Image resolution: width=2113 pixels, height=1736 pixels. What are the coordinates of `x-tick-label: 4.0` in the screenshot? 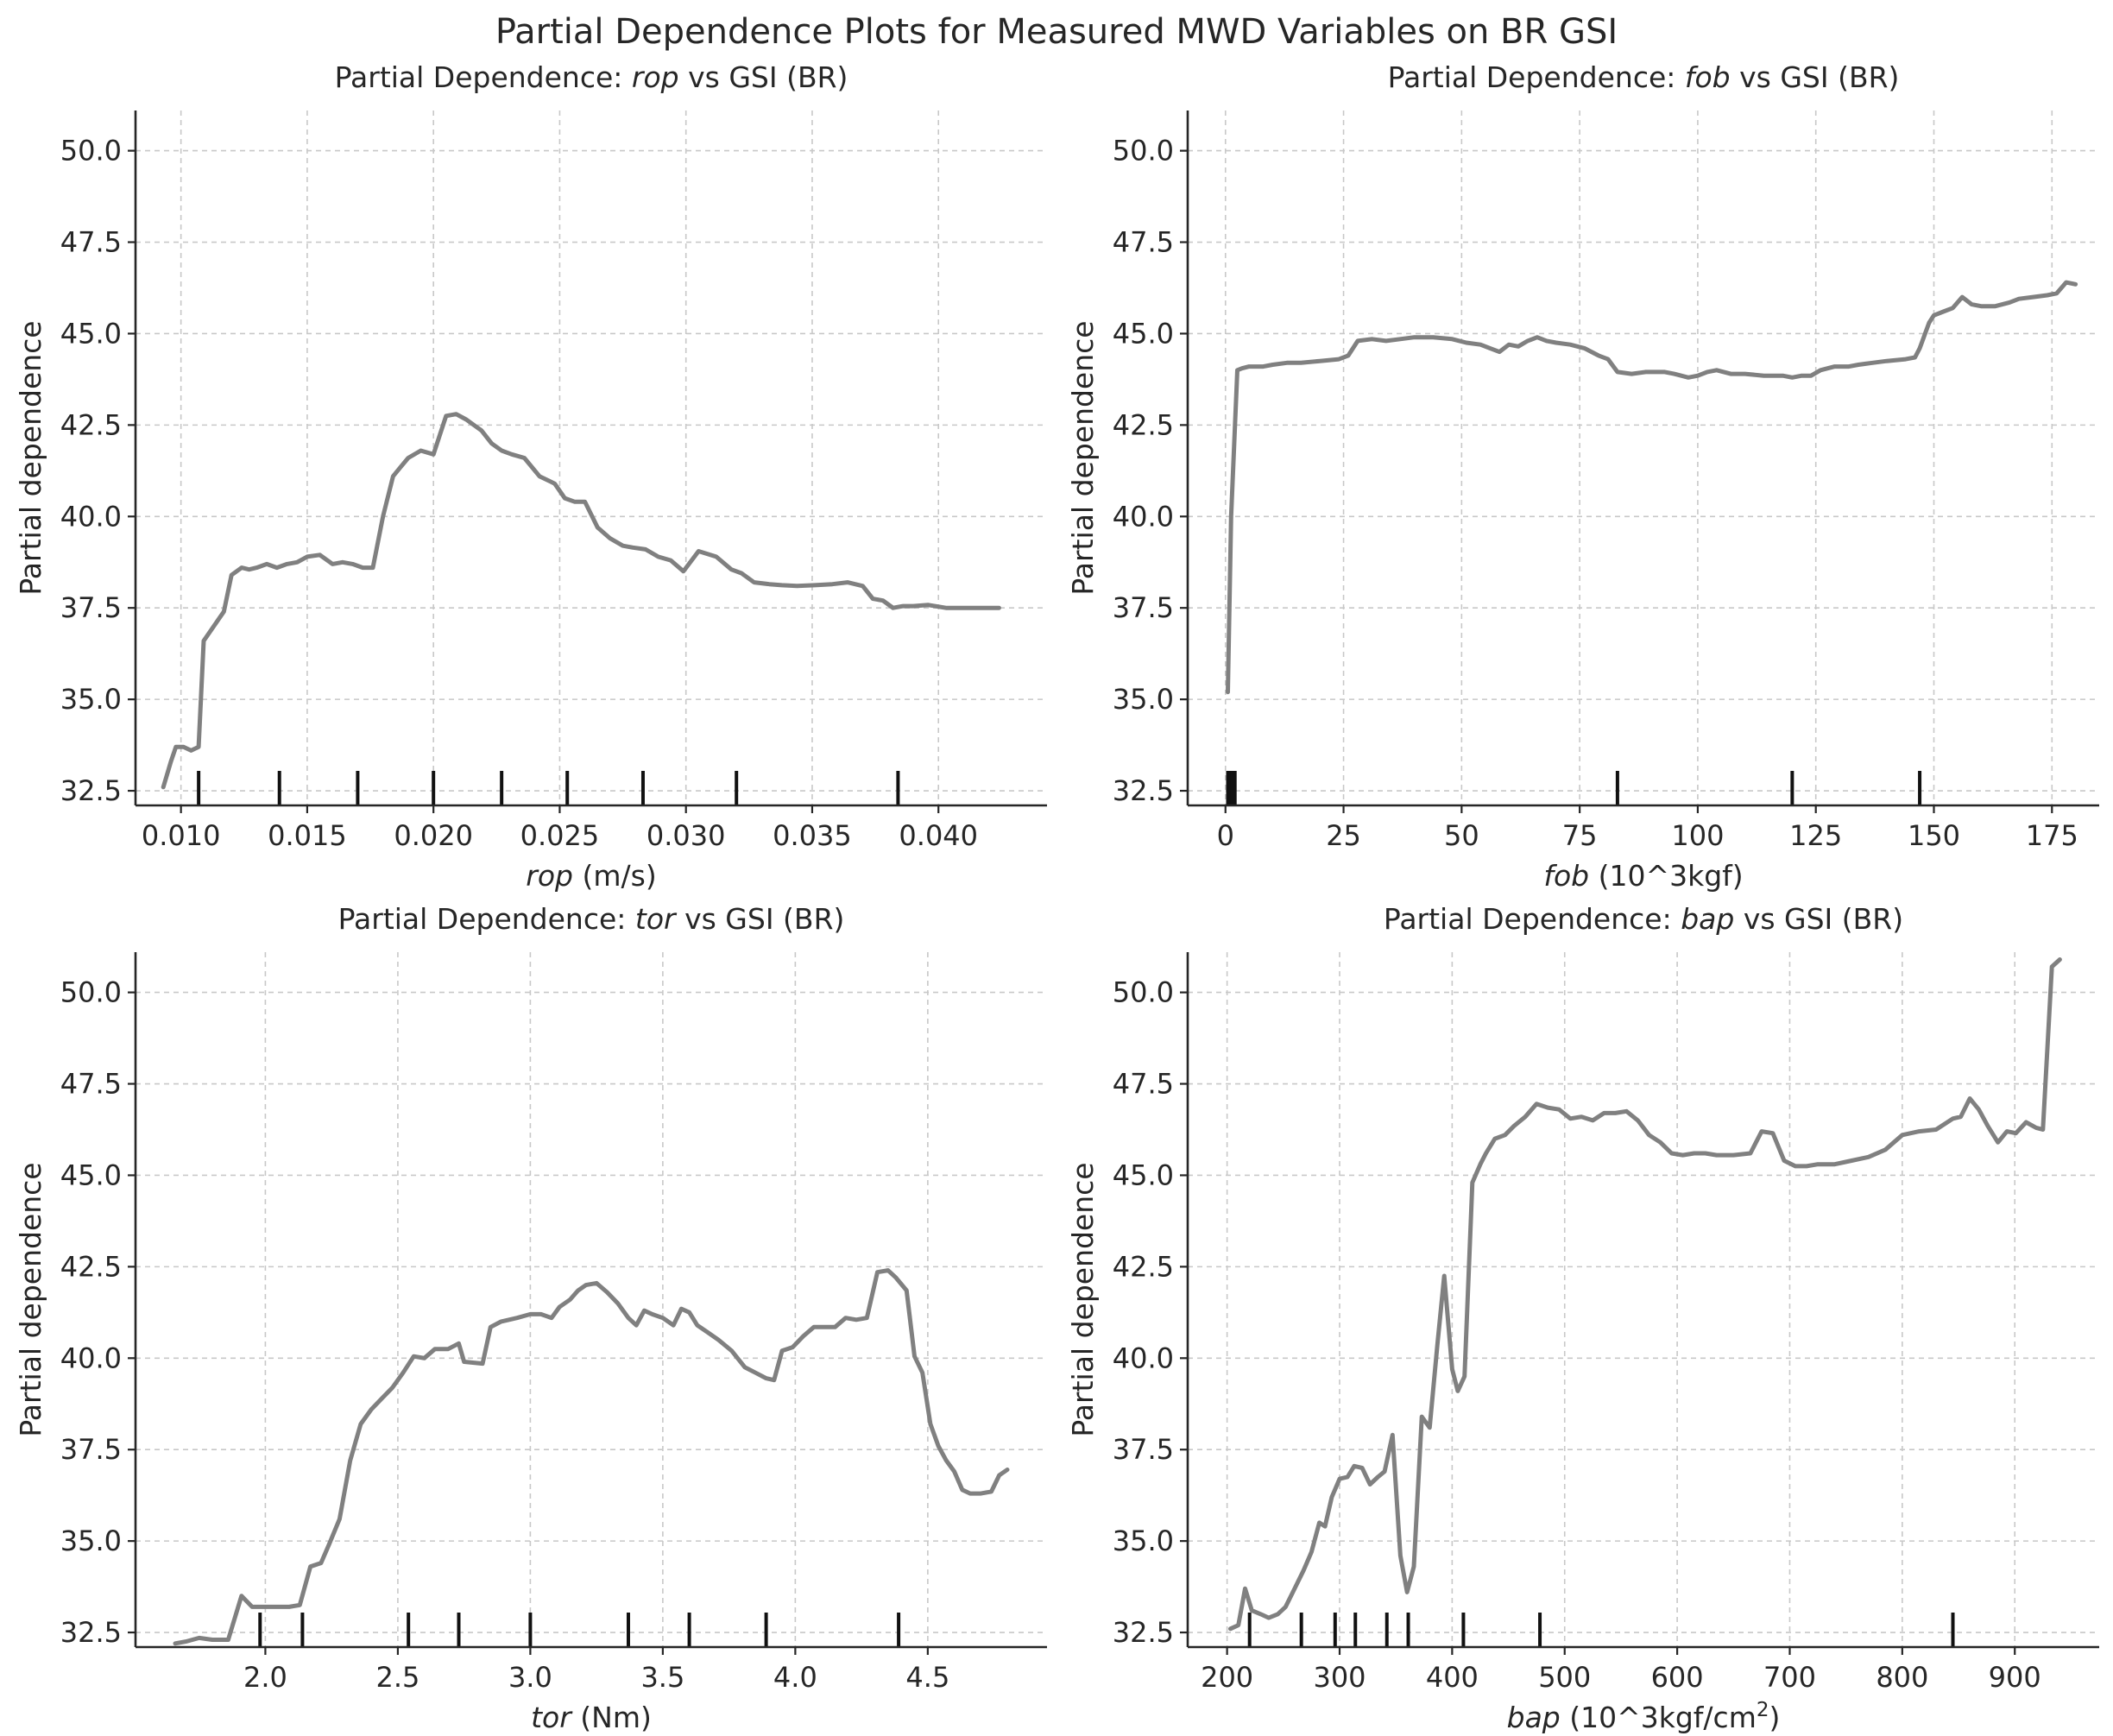 It's located at (795, 1677).